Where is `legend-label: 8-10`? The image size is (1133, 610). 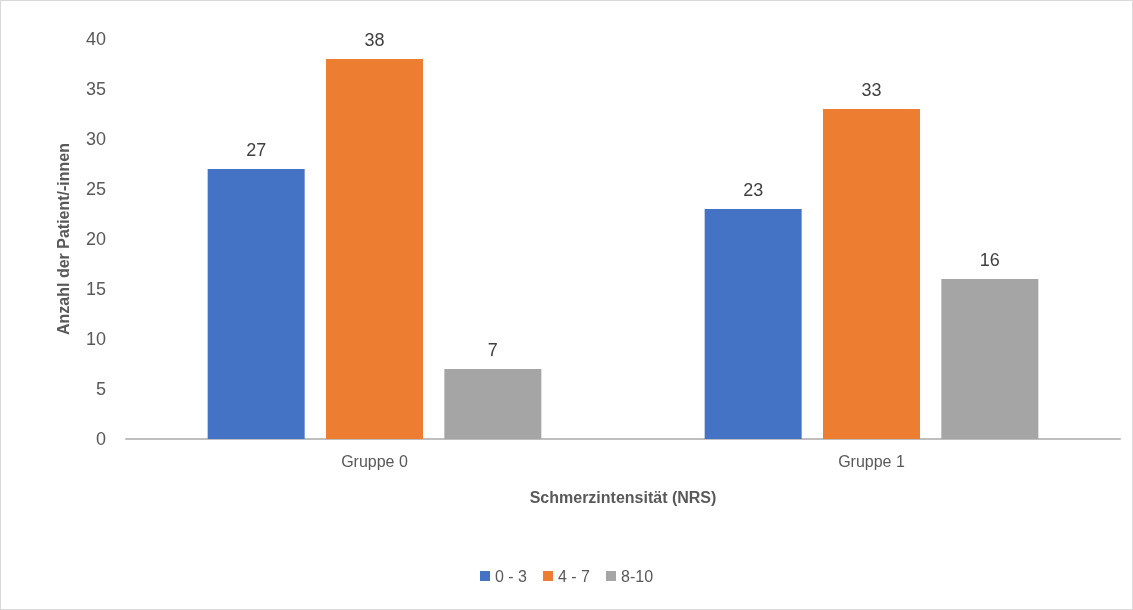 legend-label: 8-10 is located at coordinates (637, 576).